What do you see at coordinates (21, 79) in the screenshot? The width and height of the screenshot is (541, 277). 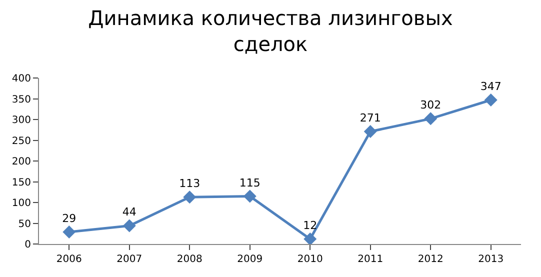 I see `y-tick-label: 400` at bounding box center [21, 79].